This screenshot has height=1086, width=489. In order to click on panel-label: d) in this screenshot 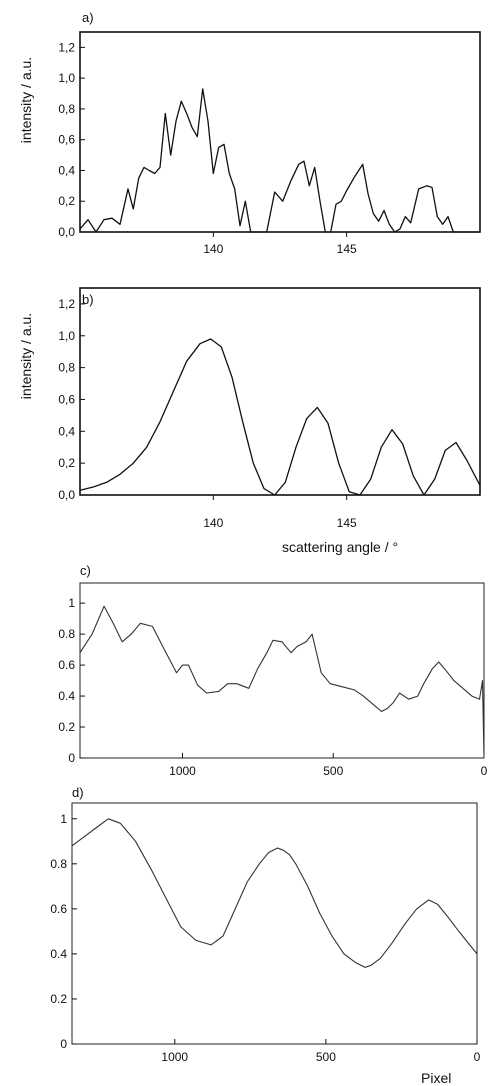, I will do `click(78, 792)`.